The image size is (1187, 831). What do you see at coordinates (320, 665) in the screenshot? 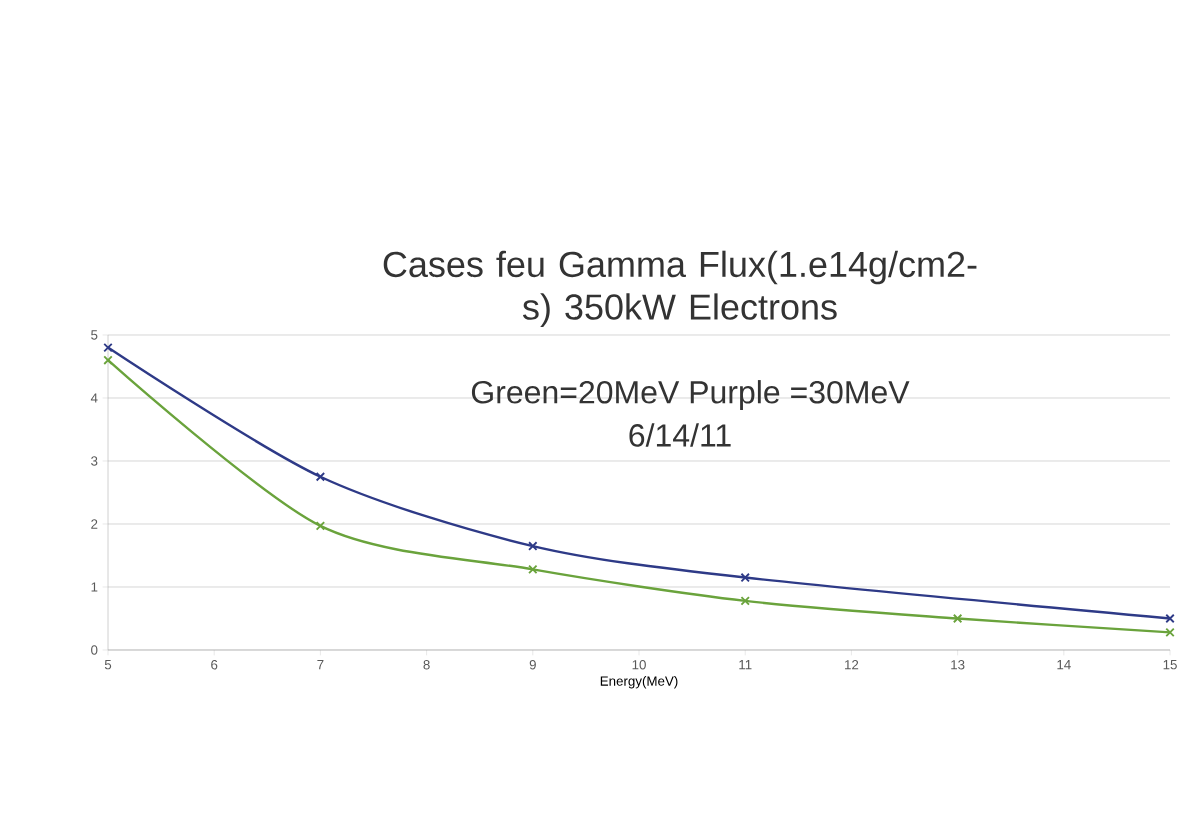
I see `x-tick-label: 7` at bounding box center [320, 665].